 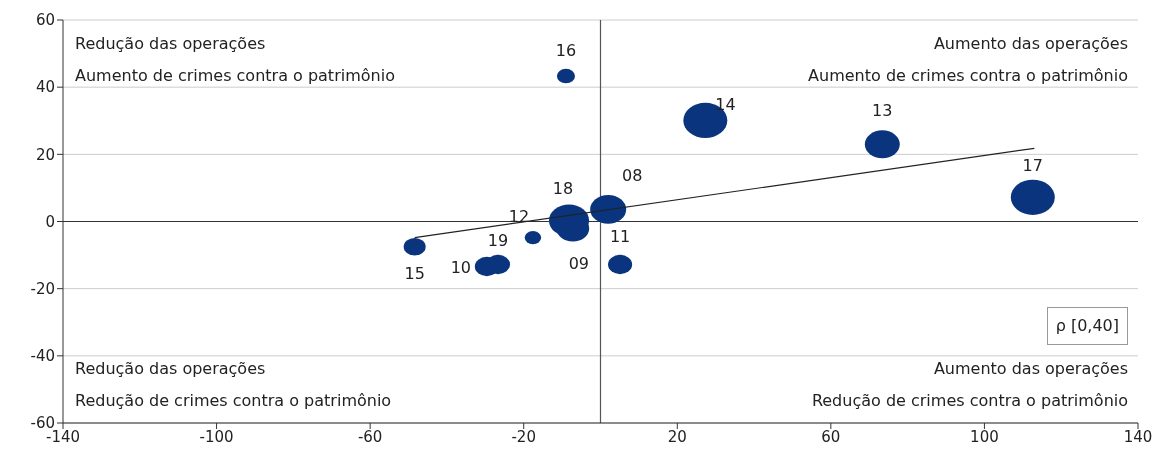 I want to click on y-tick-label: 20, so click(x=45, y=154).